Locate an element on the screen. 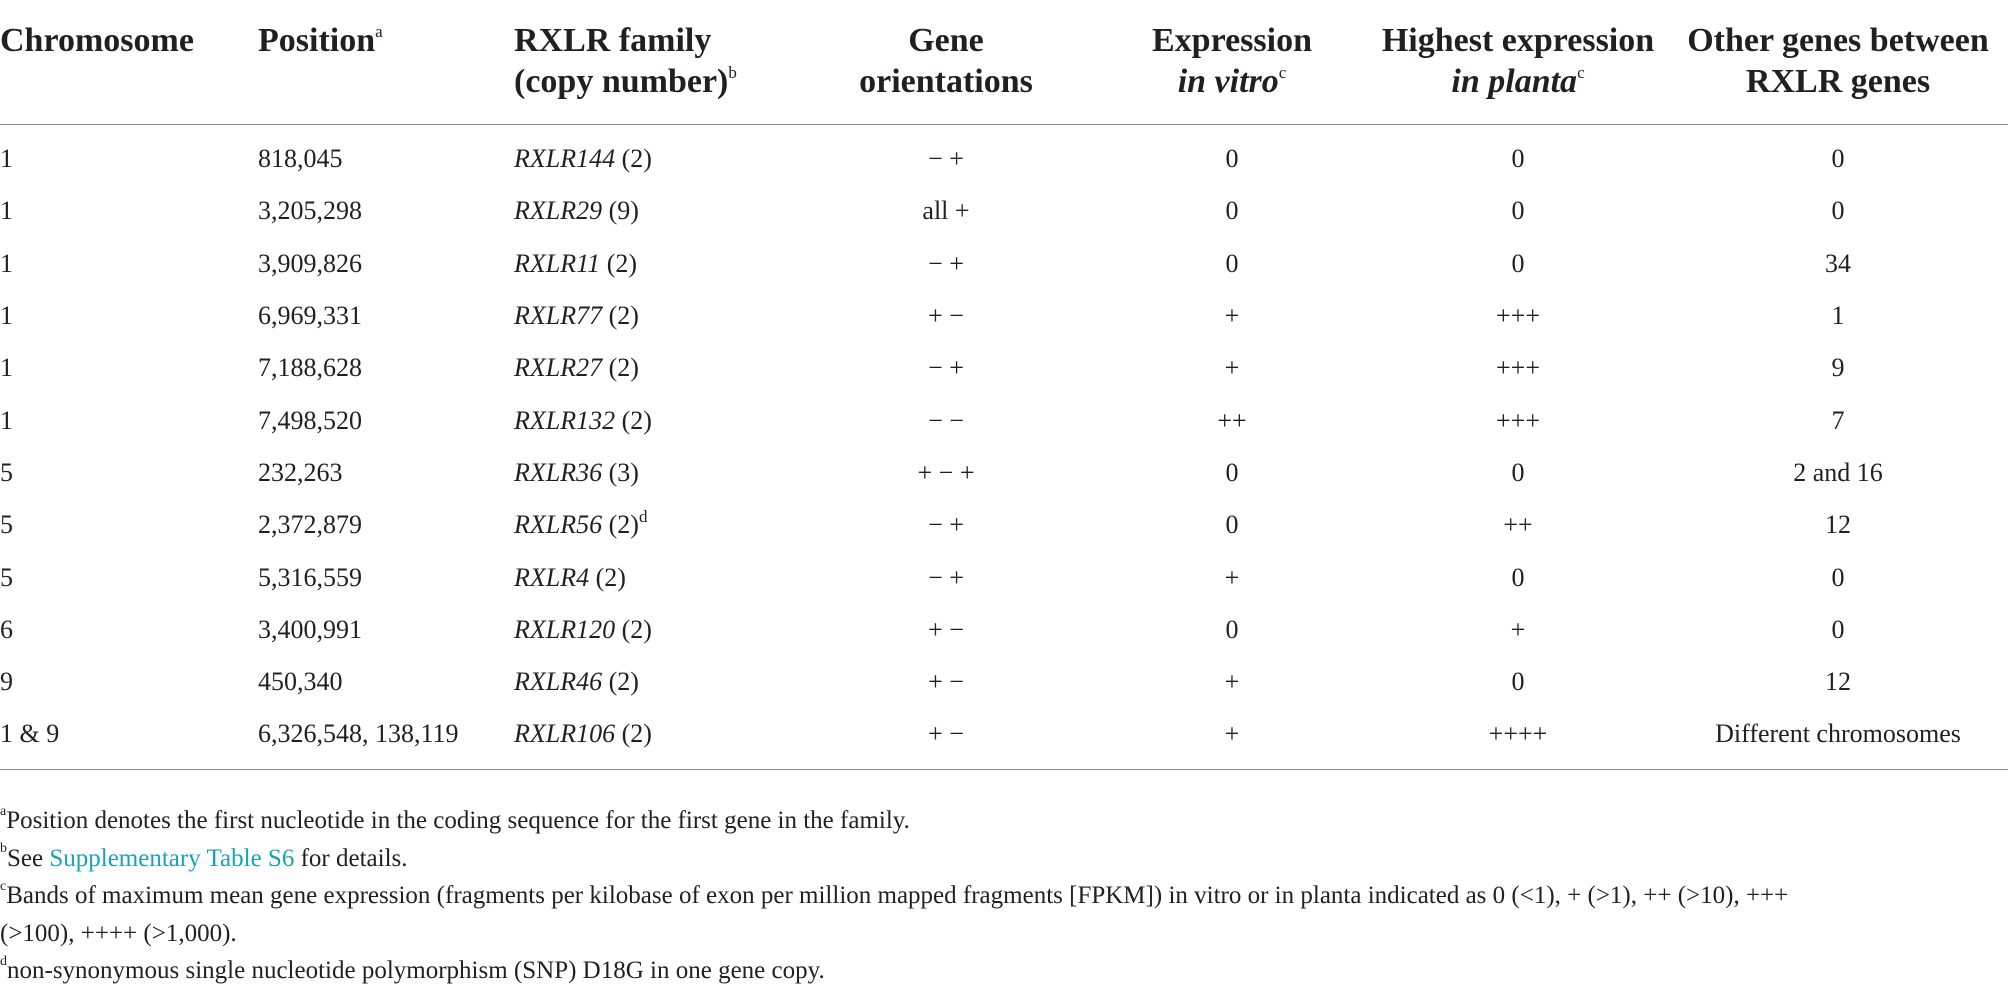  table-row: 1 3,909,826 RXLR11 (2) − + 0 0 34 is located at coordinates (1004, 264).